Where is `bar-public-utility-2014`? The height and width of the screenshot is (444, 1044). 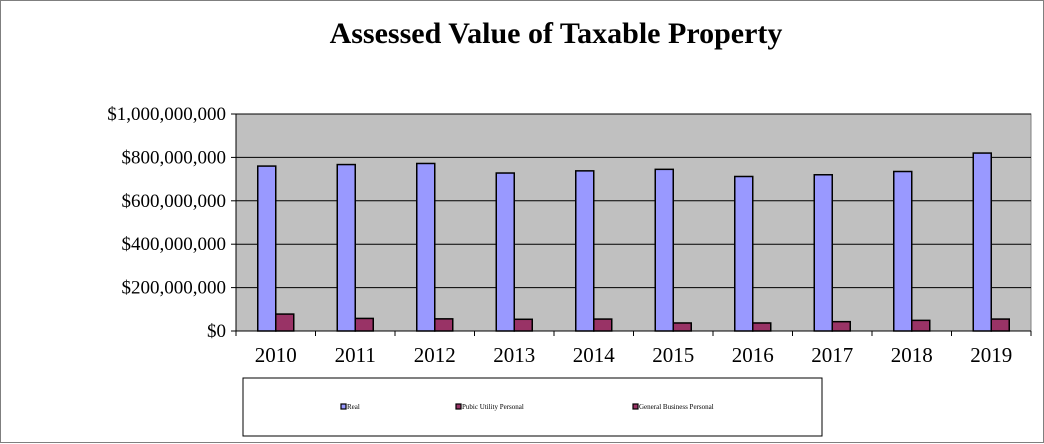 bar-public-utility-2014 is located at coordinates (603, 325).